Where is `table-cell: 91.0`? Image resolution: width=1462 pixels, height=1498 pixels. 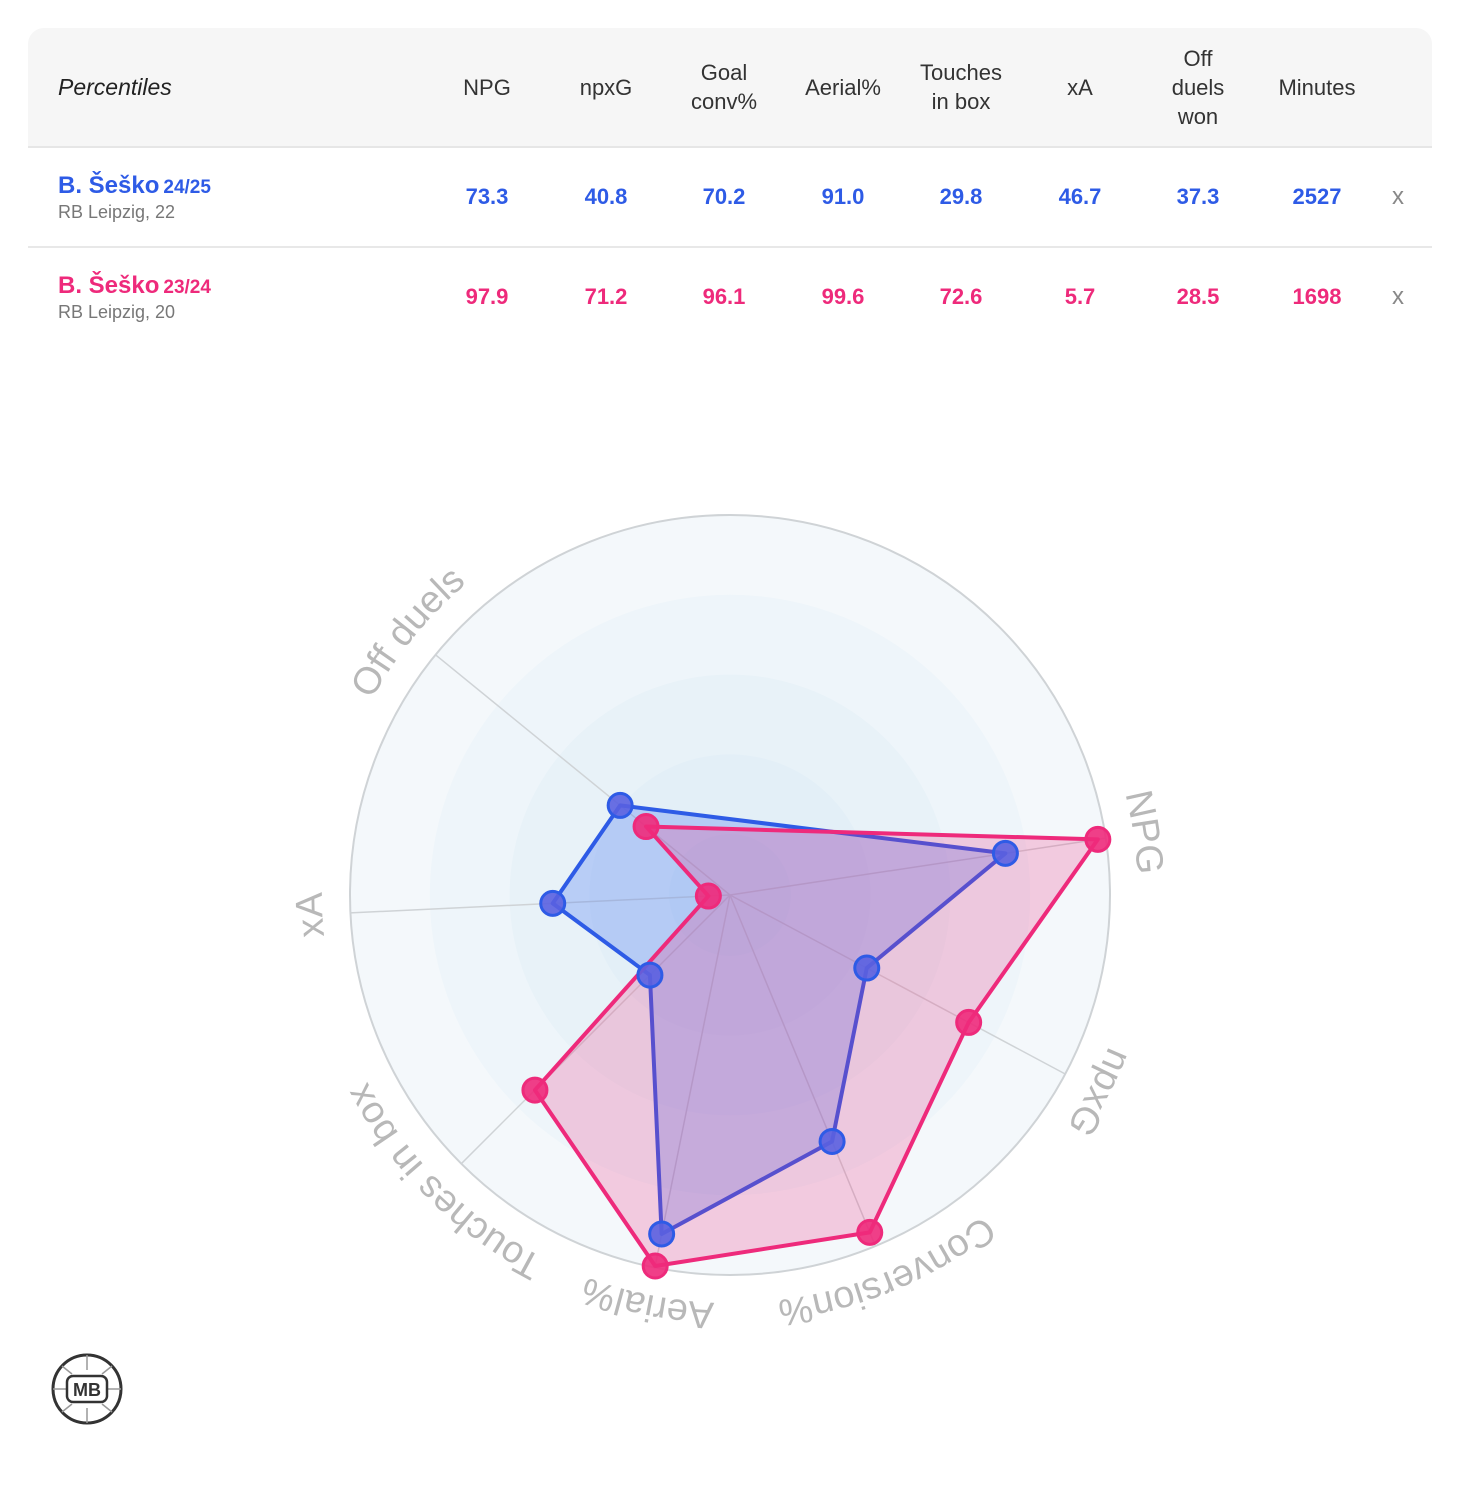 table-cell: 91.0 is located at coordinates (843, 196).